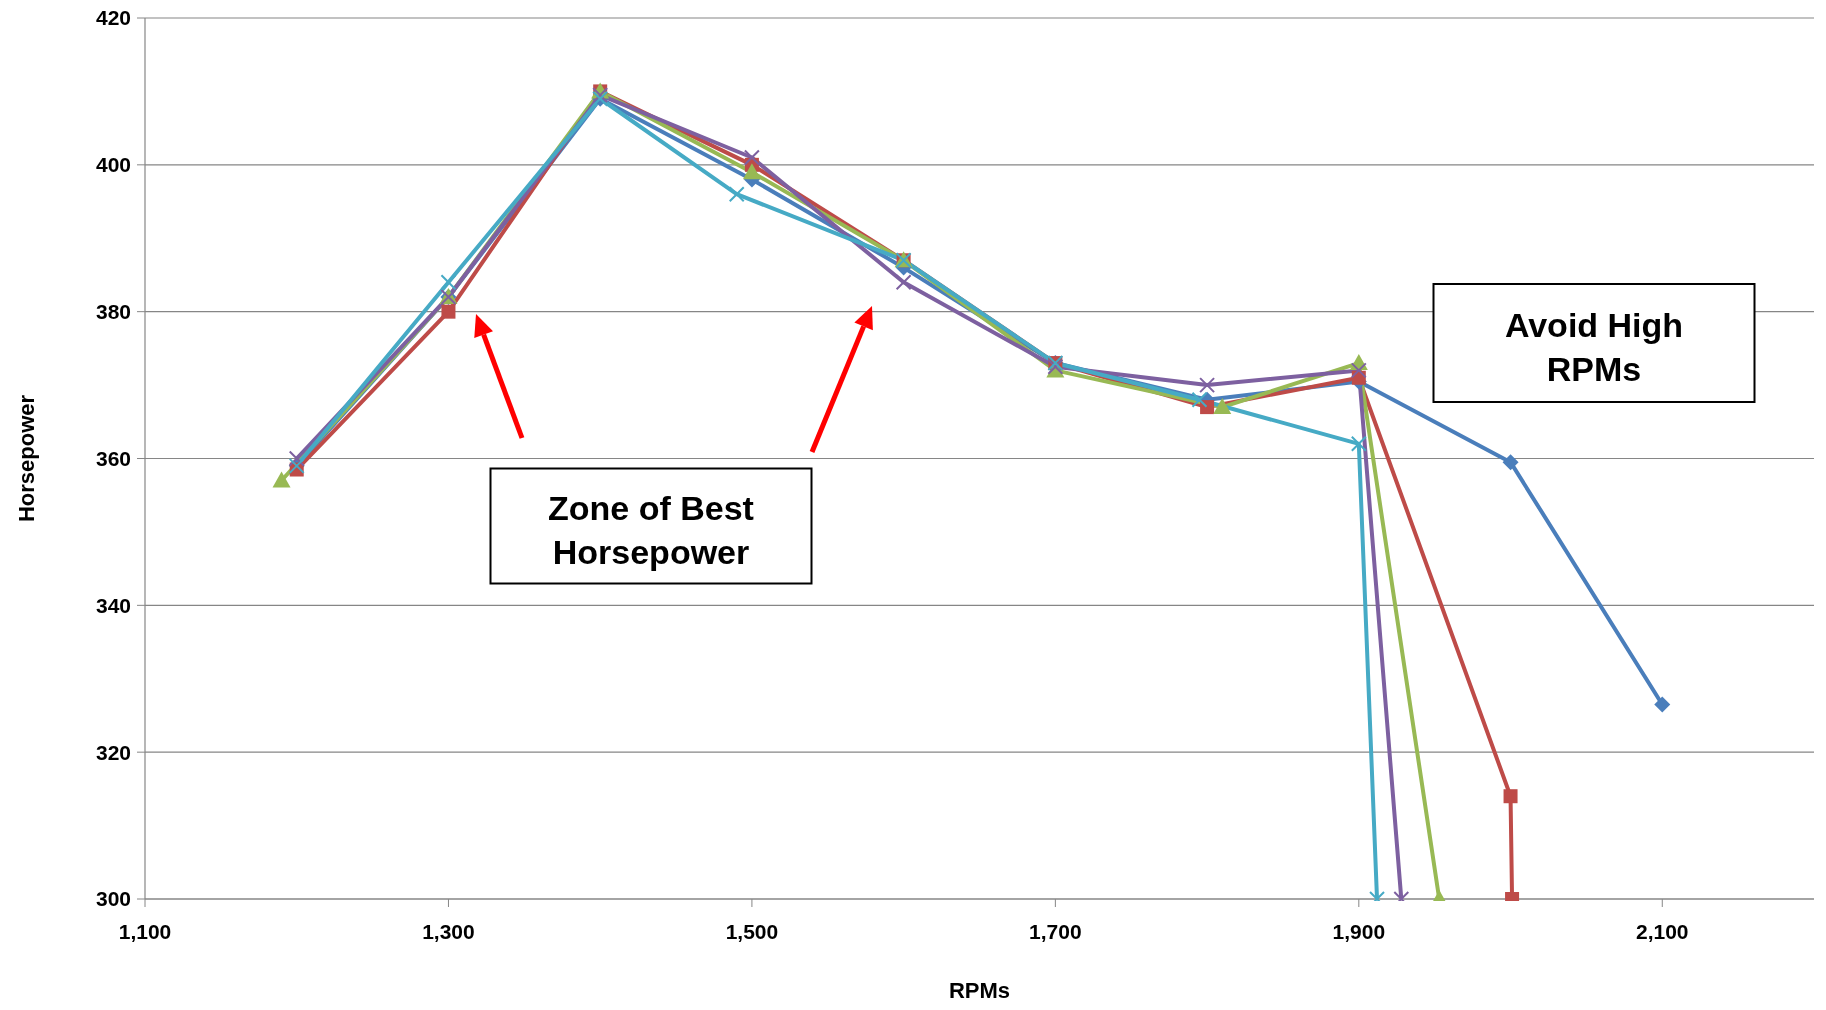 Image resolution: width=1826 pixels, height=1010 pixels. Describe the element at coordinates (1662, 931) in the screenshot. I see `x-tick-label: 2,100` at that location.